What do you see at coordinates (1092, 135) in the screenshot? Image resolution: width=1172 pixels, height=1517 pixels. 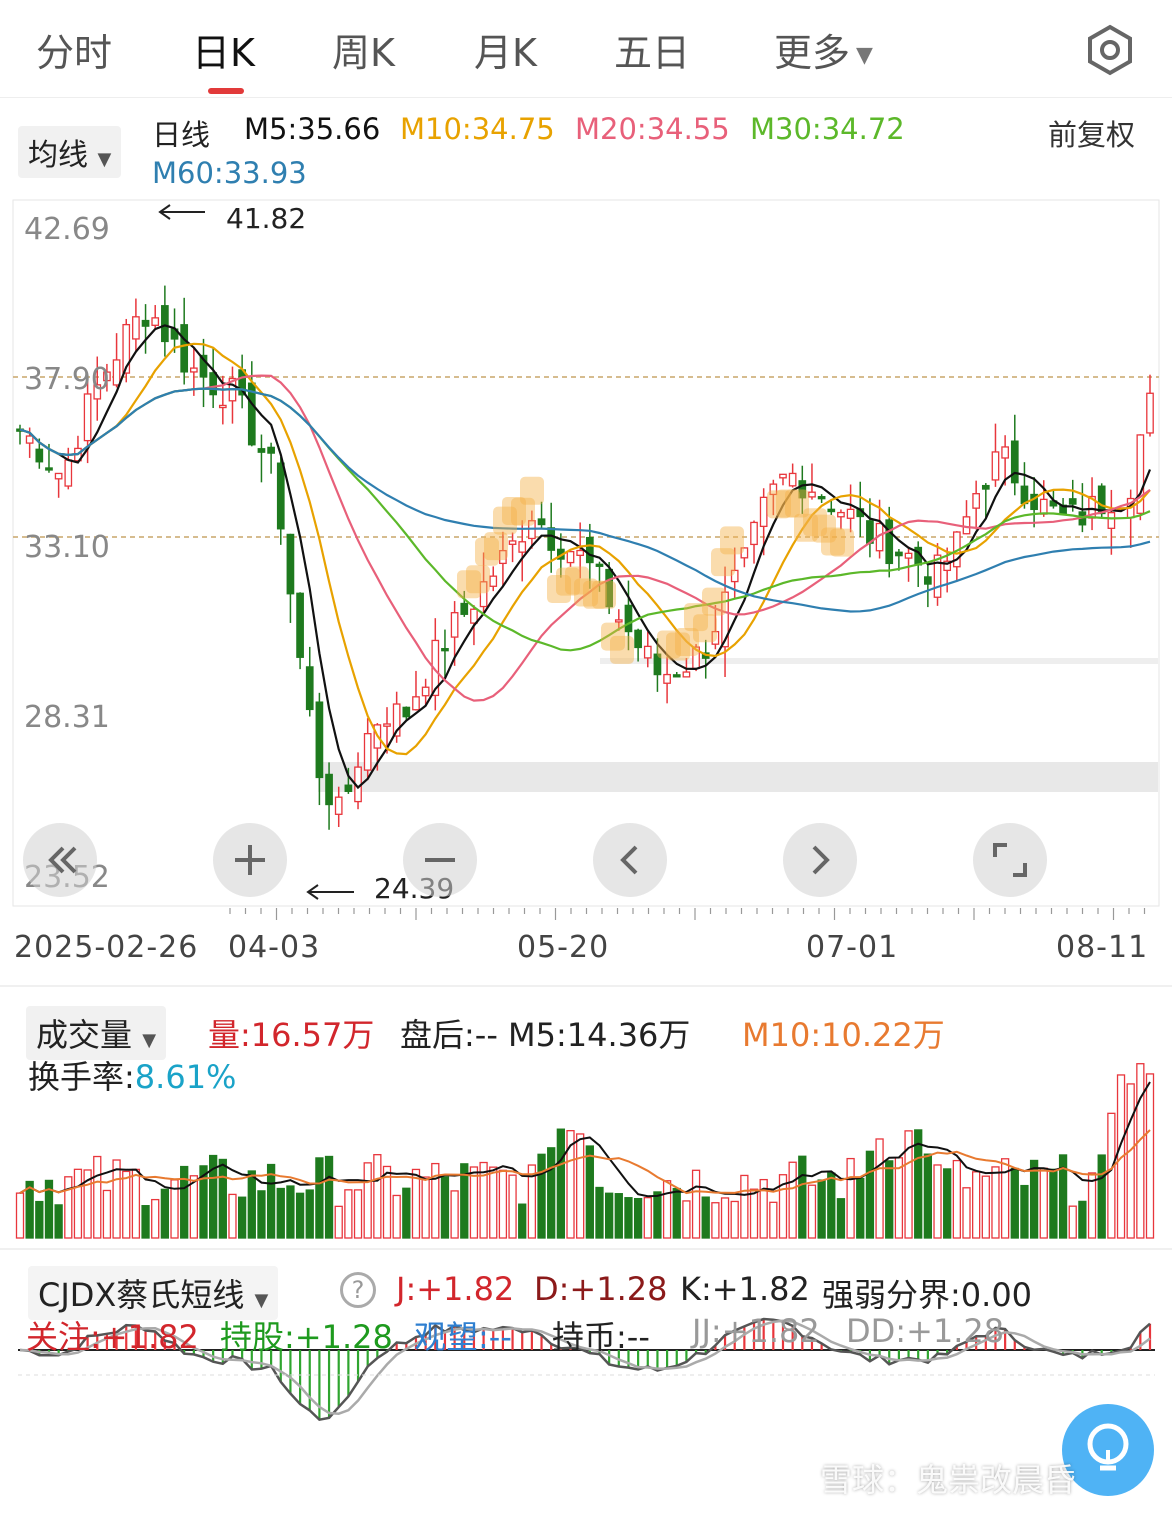 I see `adjust-mode-button: 前复权` at bounding box center [1092, 135].